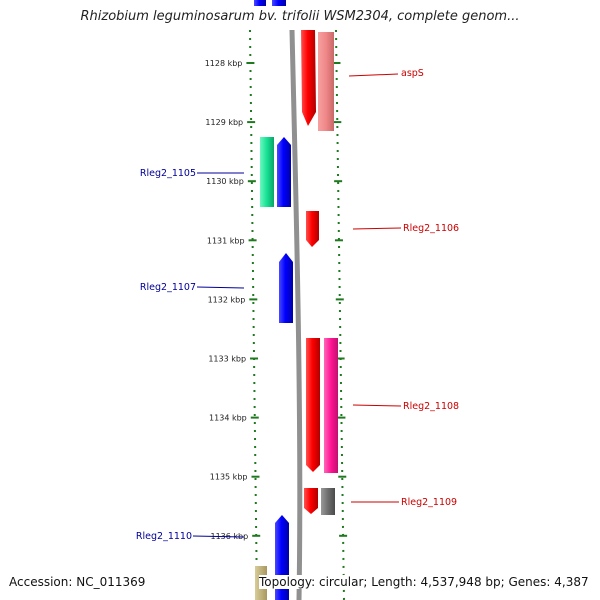  What do you see at coordinates (229, 477) in the screenshot?
I see `ruler-tick-label: 1135 kbp` at bounding box center [229, 477].